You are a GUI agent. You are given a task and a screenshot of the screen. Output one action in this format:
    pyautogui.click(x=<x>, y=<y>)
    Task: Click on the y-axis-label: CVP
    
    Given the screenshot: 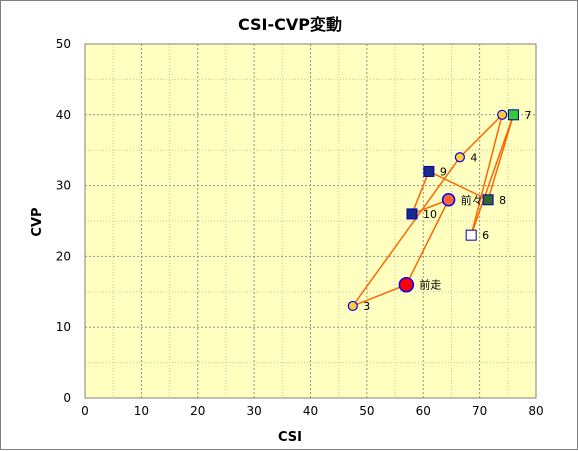 What is the action you would take?
    pyautogui.click(x=37, y=221)
    